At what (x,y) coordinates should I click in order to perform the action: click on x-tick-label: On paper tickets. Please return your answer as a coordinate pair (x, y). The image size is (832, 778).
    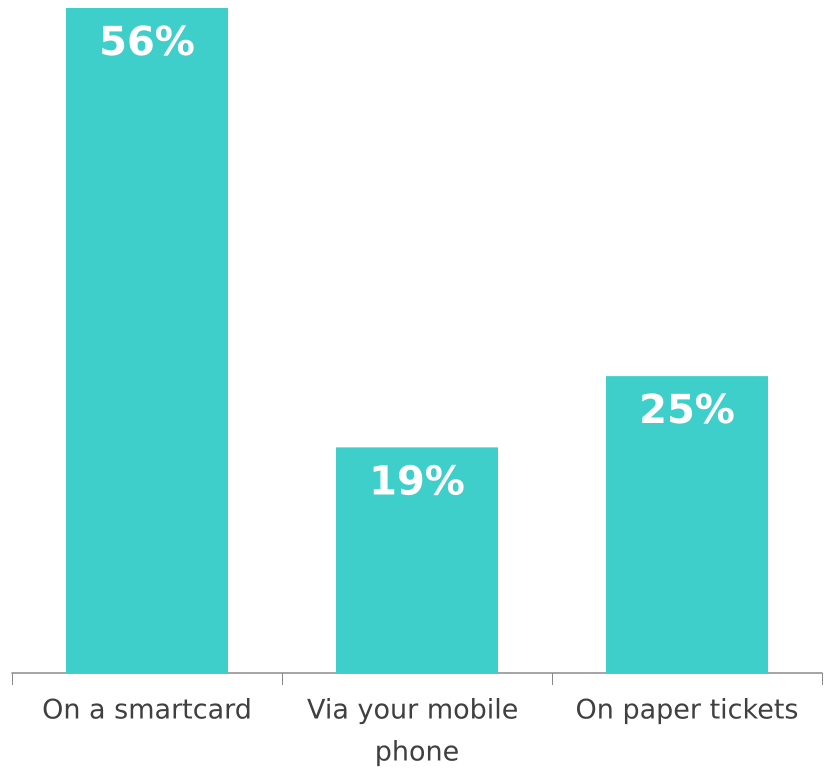
    Looking at the image, I should click on (687, 710).